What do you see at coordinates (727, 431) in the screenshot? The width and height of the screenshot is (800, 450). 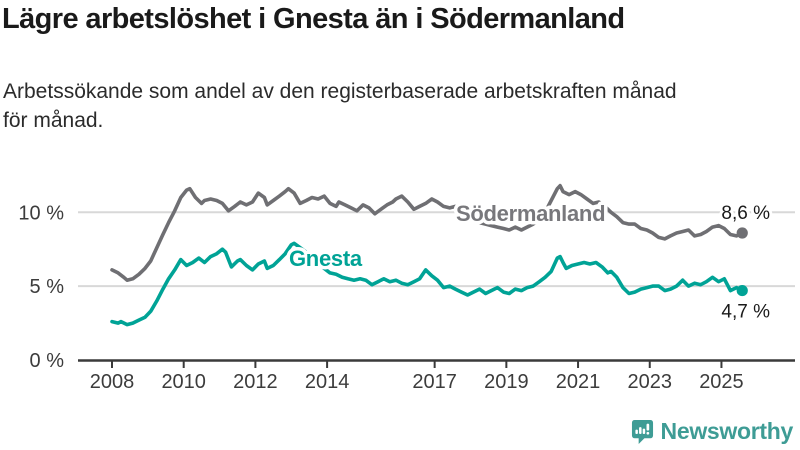 I see `newsworthy-brand-text: Newsworthy` at bounding box center [727, 431].